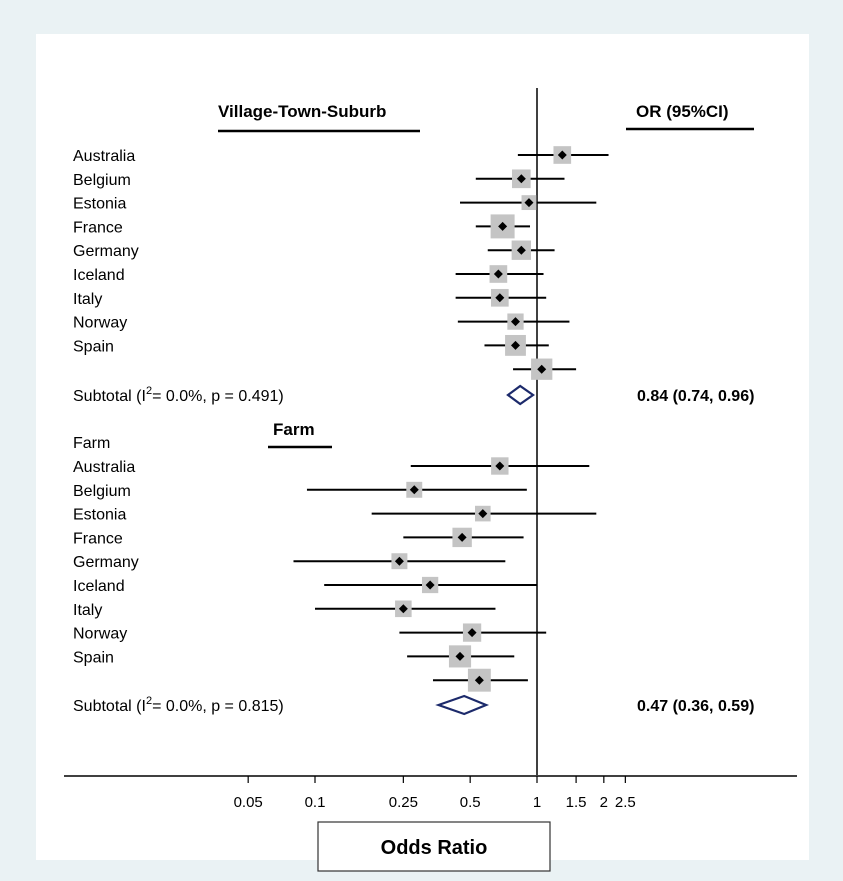 The width and height of the screenshot is (843, 881). What do you see at coordinates (302, 111) in the screenshot?
I see `group-title-village-town-suburb: Village-Town-Suburb` at bounding box center [302, 111].